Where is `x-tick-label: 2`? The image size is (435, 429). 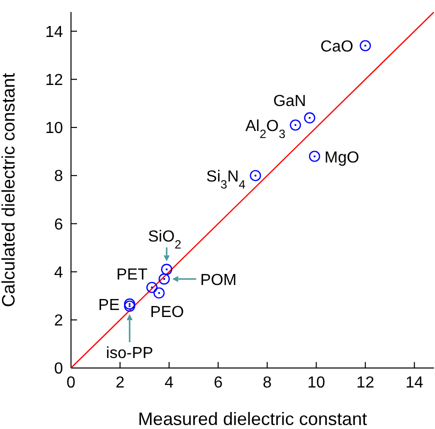 x-tick-label: 2 is located at coordinates (120, 383).